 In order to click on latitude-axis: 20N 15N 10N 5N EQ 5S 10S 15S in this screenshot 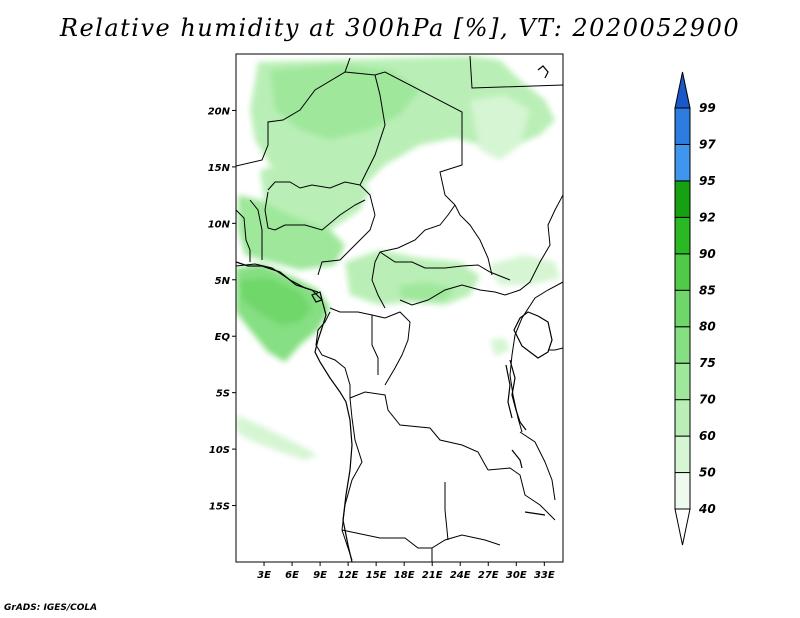, I will do `click(222, 309)`.